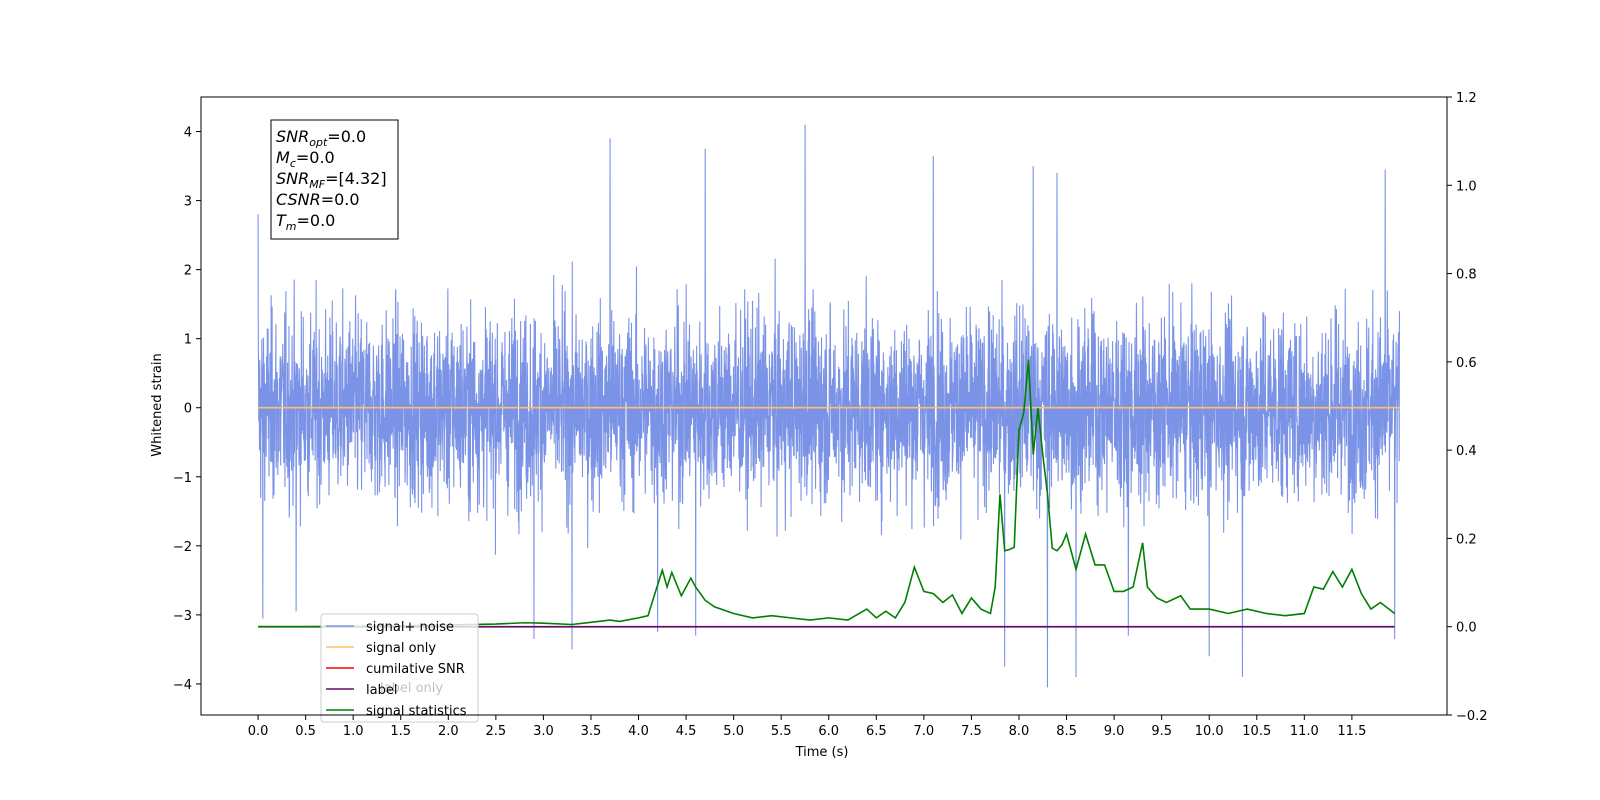 The image size is (1600, 800). Describe the element at coordinates (828, 731) in the screenshot. I see `x-tick-label: 6.0` at that location.